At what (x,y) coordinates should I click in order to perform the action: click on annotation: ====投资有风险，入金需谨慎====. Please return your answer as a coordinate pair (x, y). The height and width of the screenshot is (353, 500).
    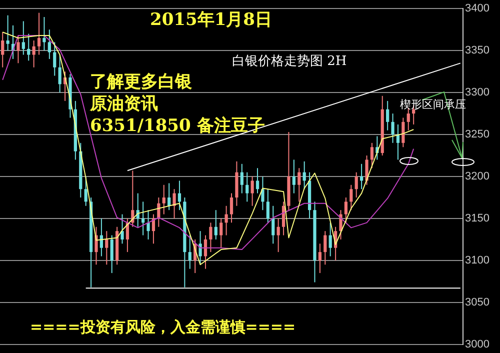
    Looking at the image, I should click on (163, 327).